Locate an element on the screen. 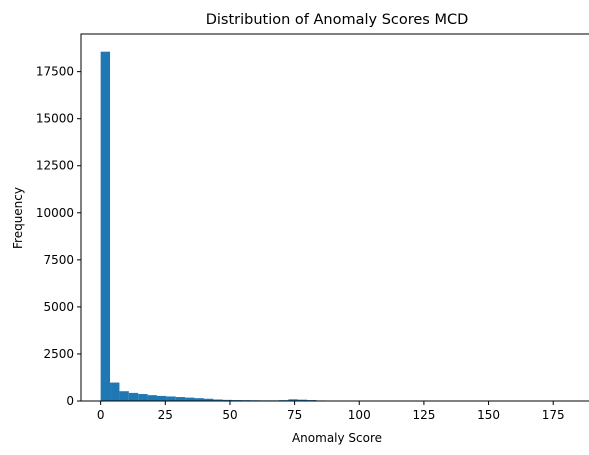 This screenshot has width=589, height=455. y-tick-label: 0 is located at coordinates (70, 401).